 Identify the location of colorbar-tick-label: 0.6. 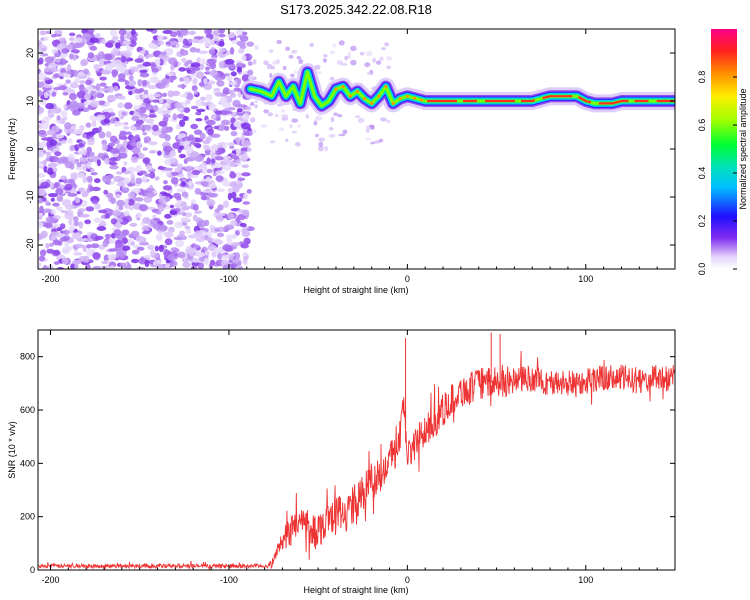
(702, 125).